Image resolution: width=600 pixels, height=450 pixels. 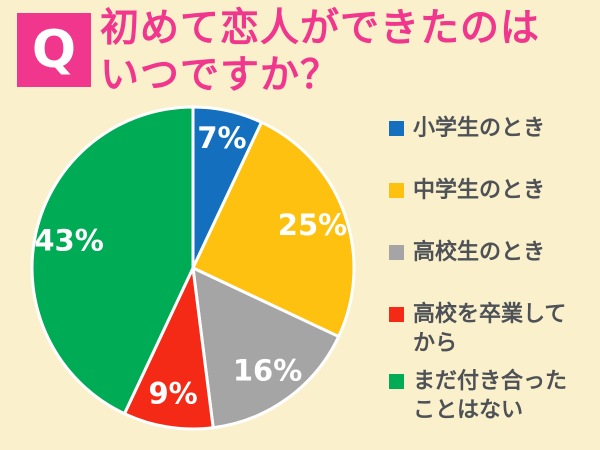 What do you see at coordinates (172, 393) in the screenshot?
I see `pie-slice-label: 9%` at bounding box center [172, 393].